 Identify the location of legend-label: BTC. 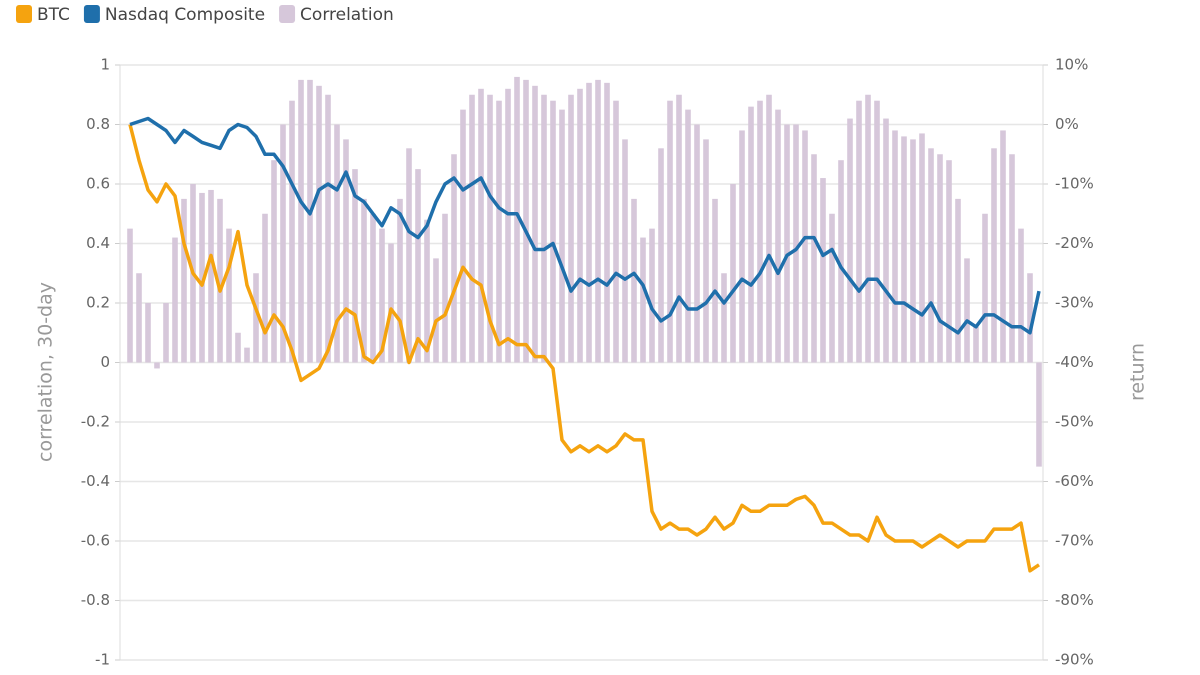
(53, 15).